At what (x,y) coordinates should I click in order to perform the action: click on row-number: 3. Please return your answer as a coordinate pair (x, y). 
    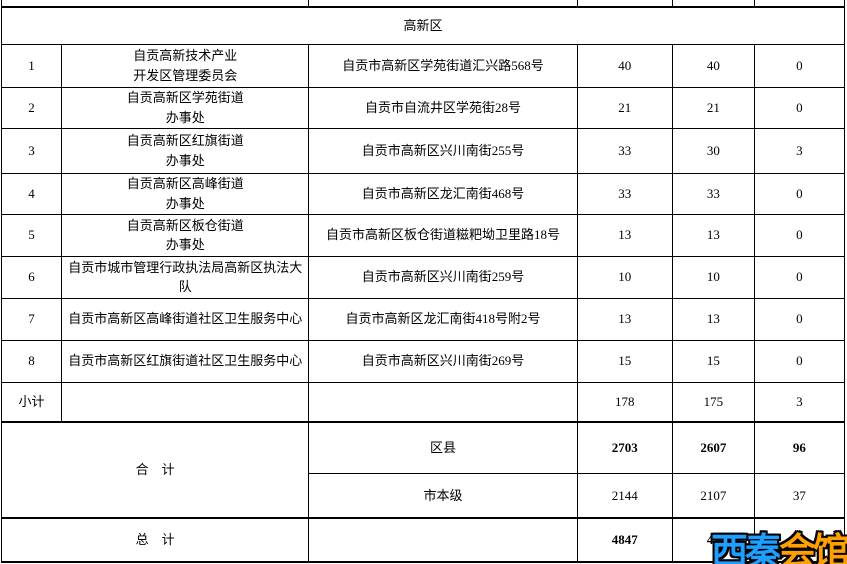
    Looking at the image, I should click on (31, 150).